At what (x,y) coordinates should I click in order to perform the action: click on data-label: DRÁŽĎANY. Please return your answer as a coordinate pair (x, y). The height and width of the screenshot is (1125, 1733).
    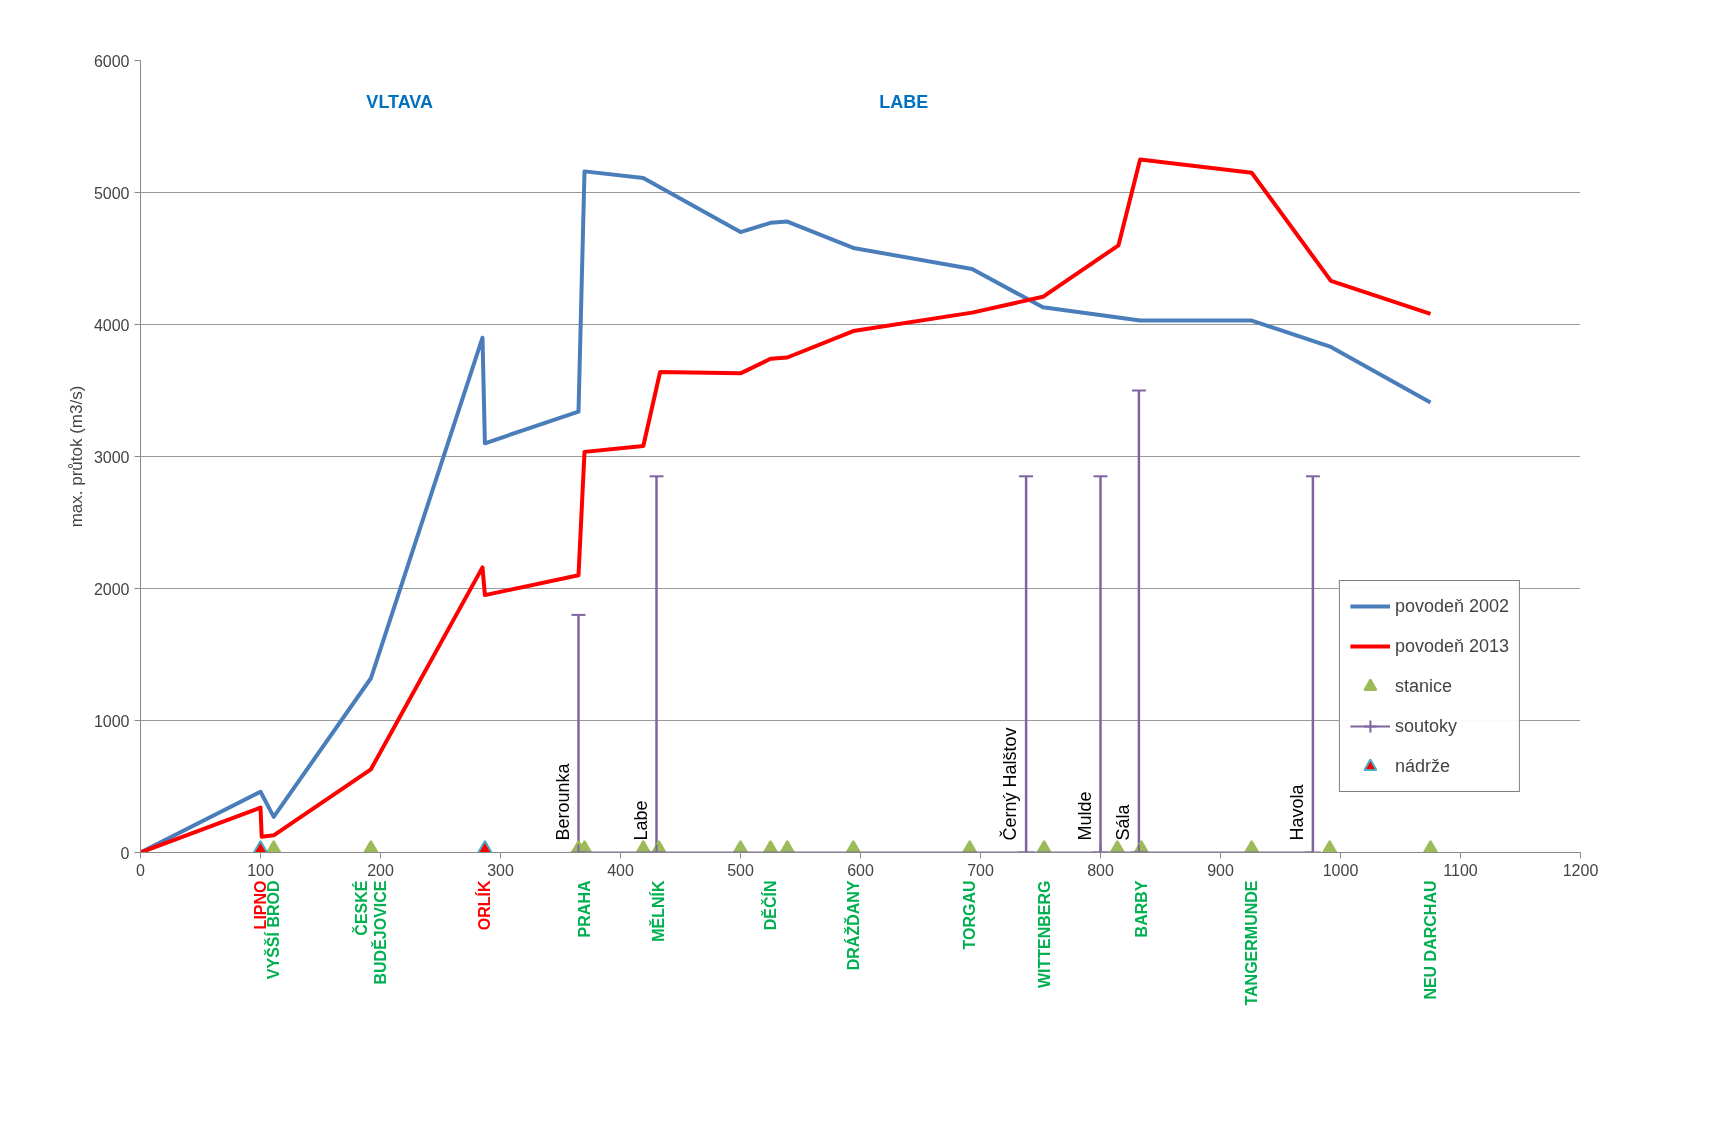
    Looking at the image, I should click on (852, 925).